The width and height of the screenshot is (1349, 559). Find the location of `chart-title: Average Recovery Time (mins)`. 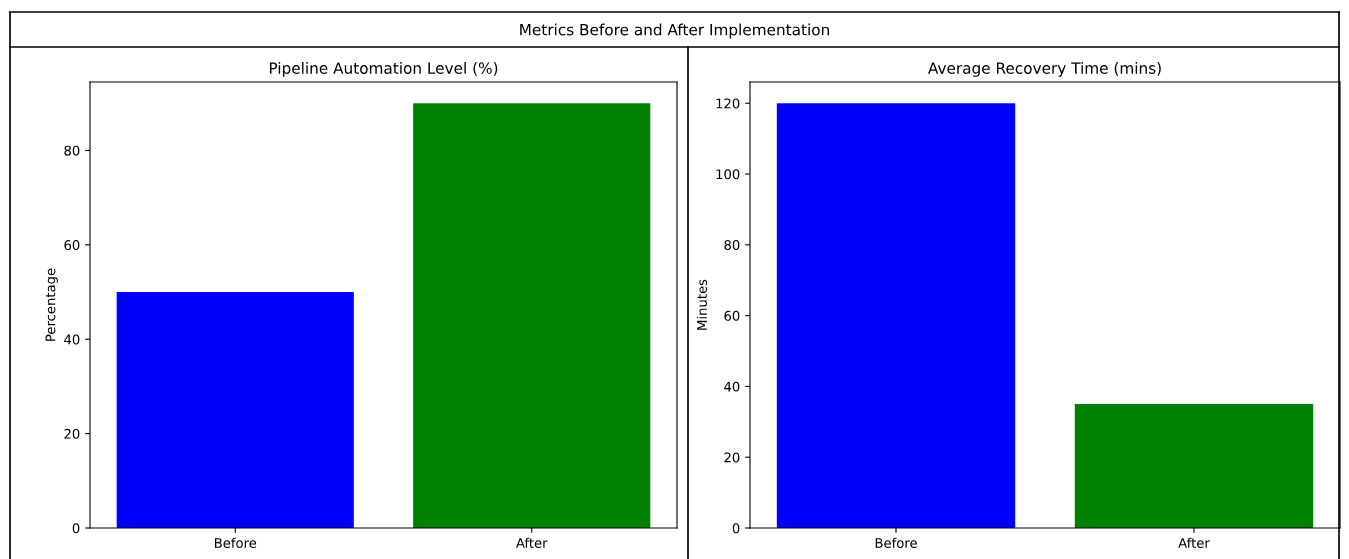

chart-title: Average Recovery Time (mins) is located at coordinates (1044, 69).